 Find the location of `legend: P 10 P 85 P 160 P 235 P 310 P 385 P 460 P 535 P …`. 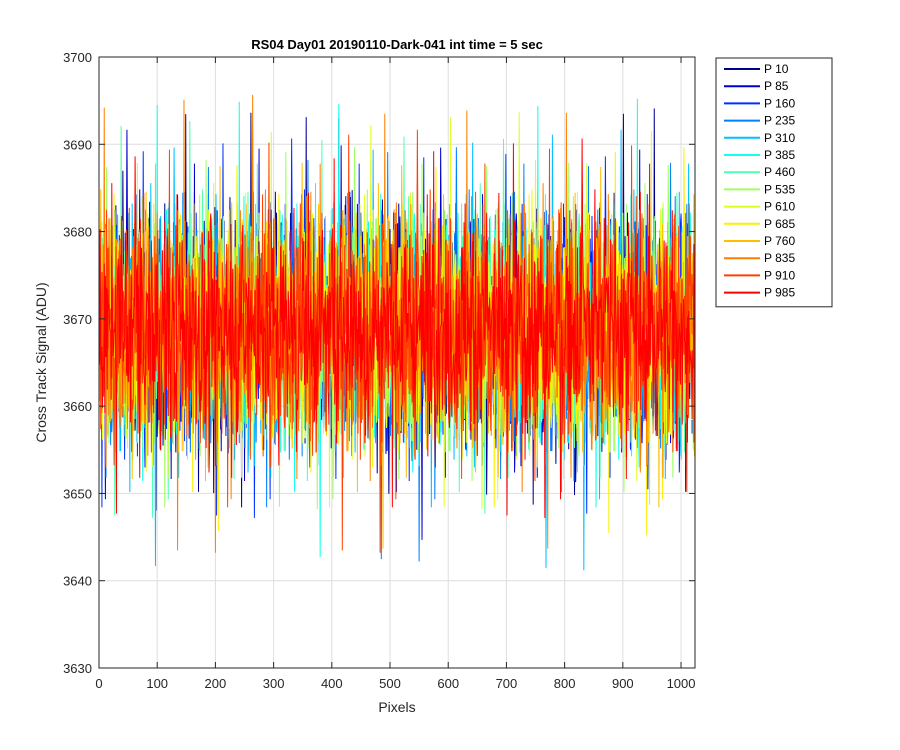

legend: P 10 P 85 P 160 P 235 P 310 P 385 P 460 P 535 P … is located at coordinates (774, 182).